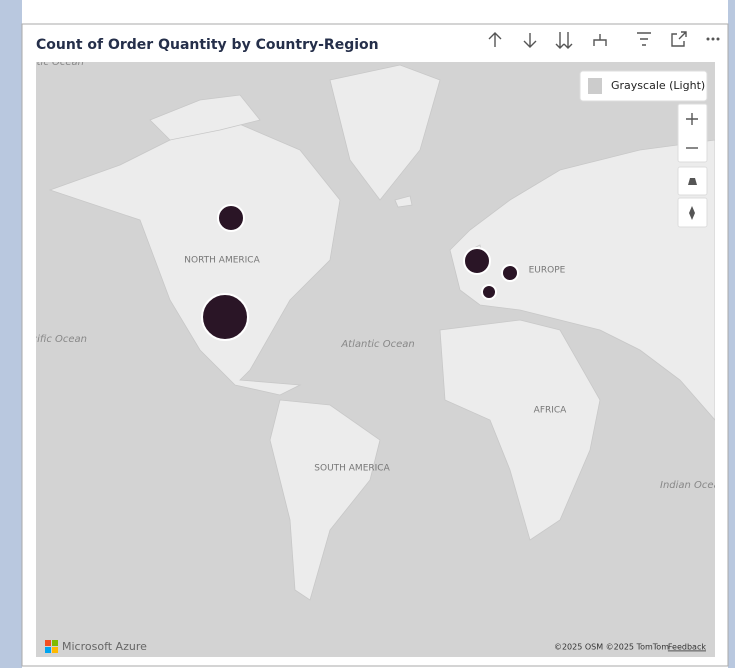 This screenshot has height=672, width=735. Describe the element at coordinates (687, 647) in the screenshot. I see `feedback-link: Feedback` at that location.